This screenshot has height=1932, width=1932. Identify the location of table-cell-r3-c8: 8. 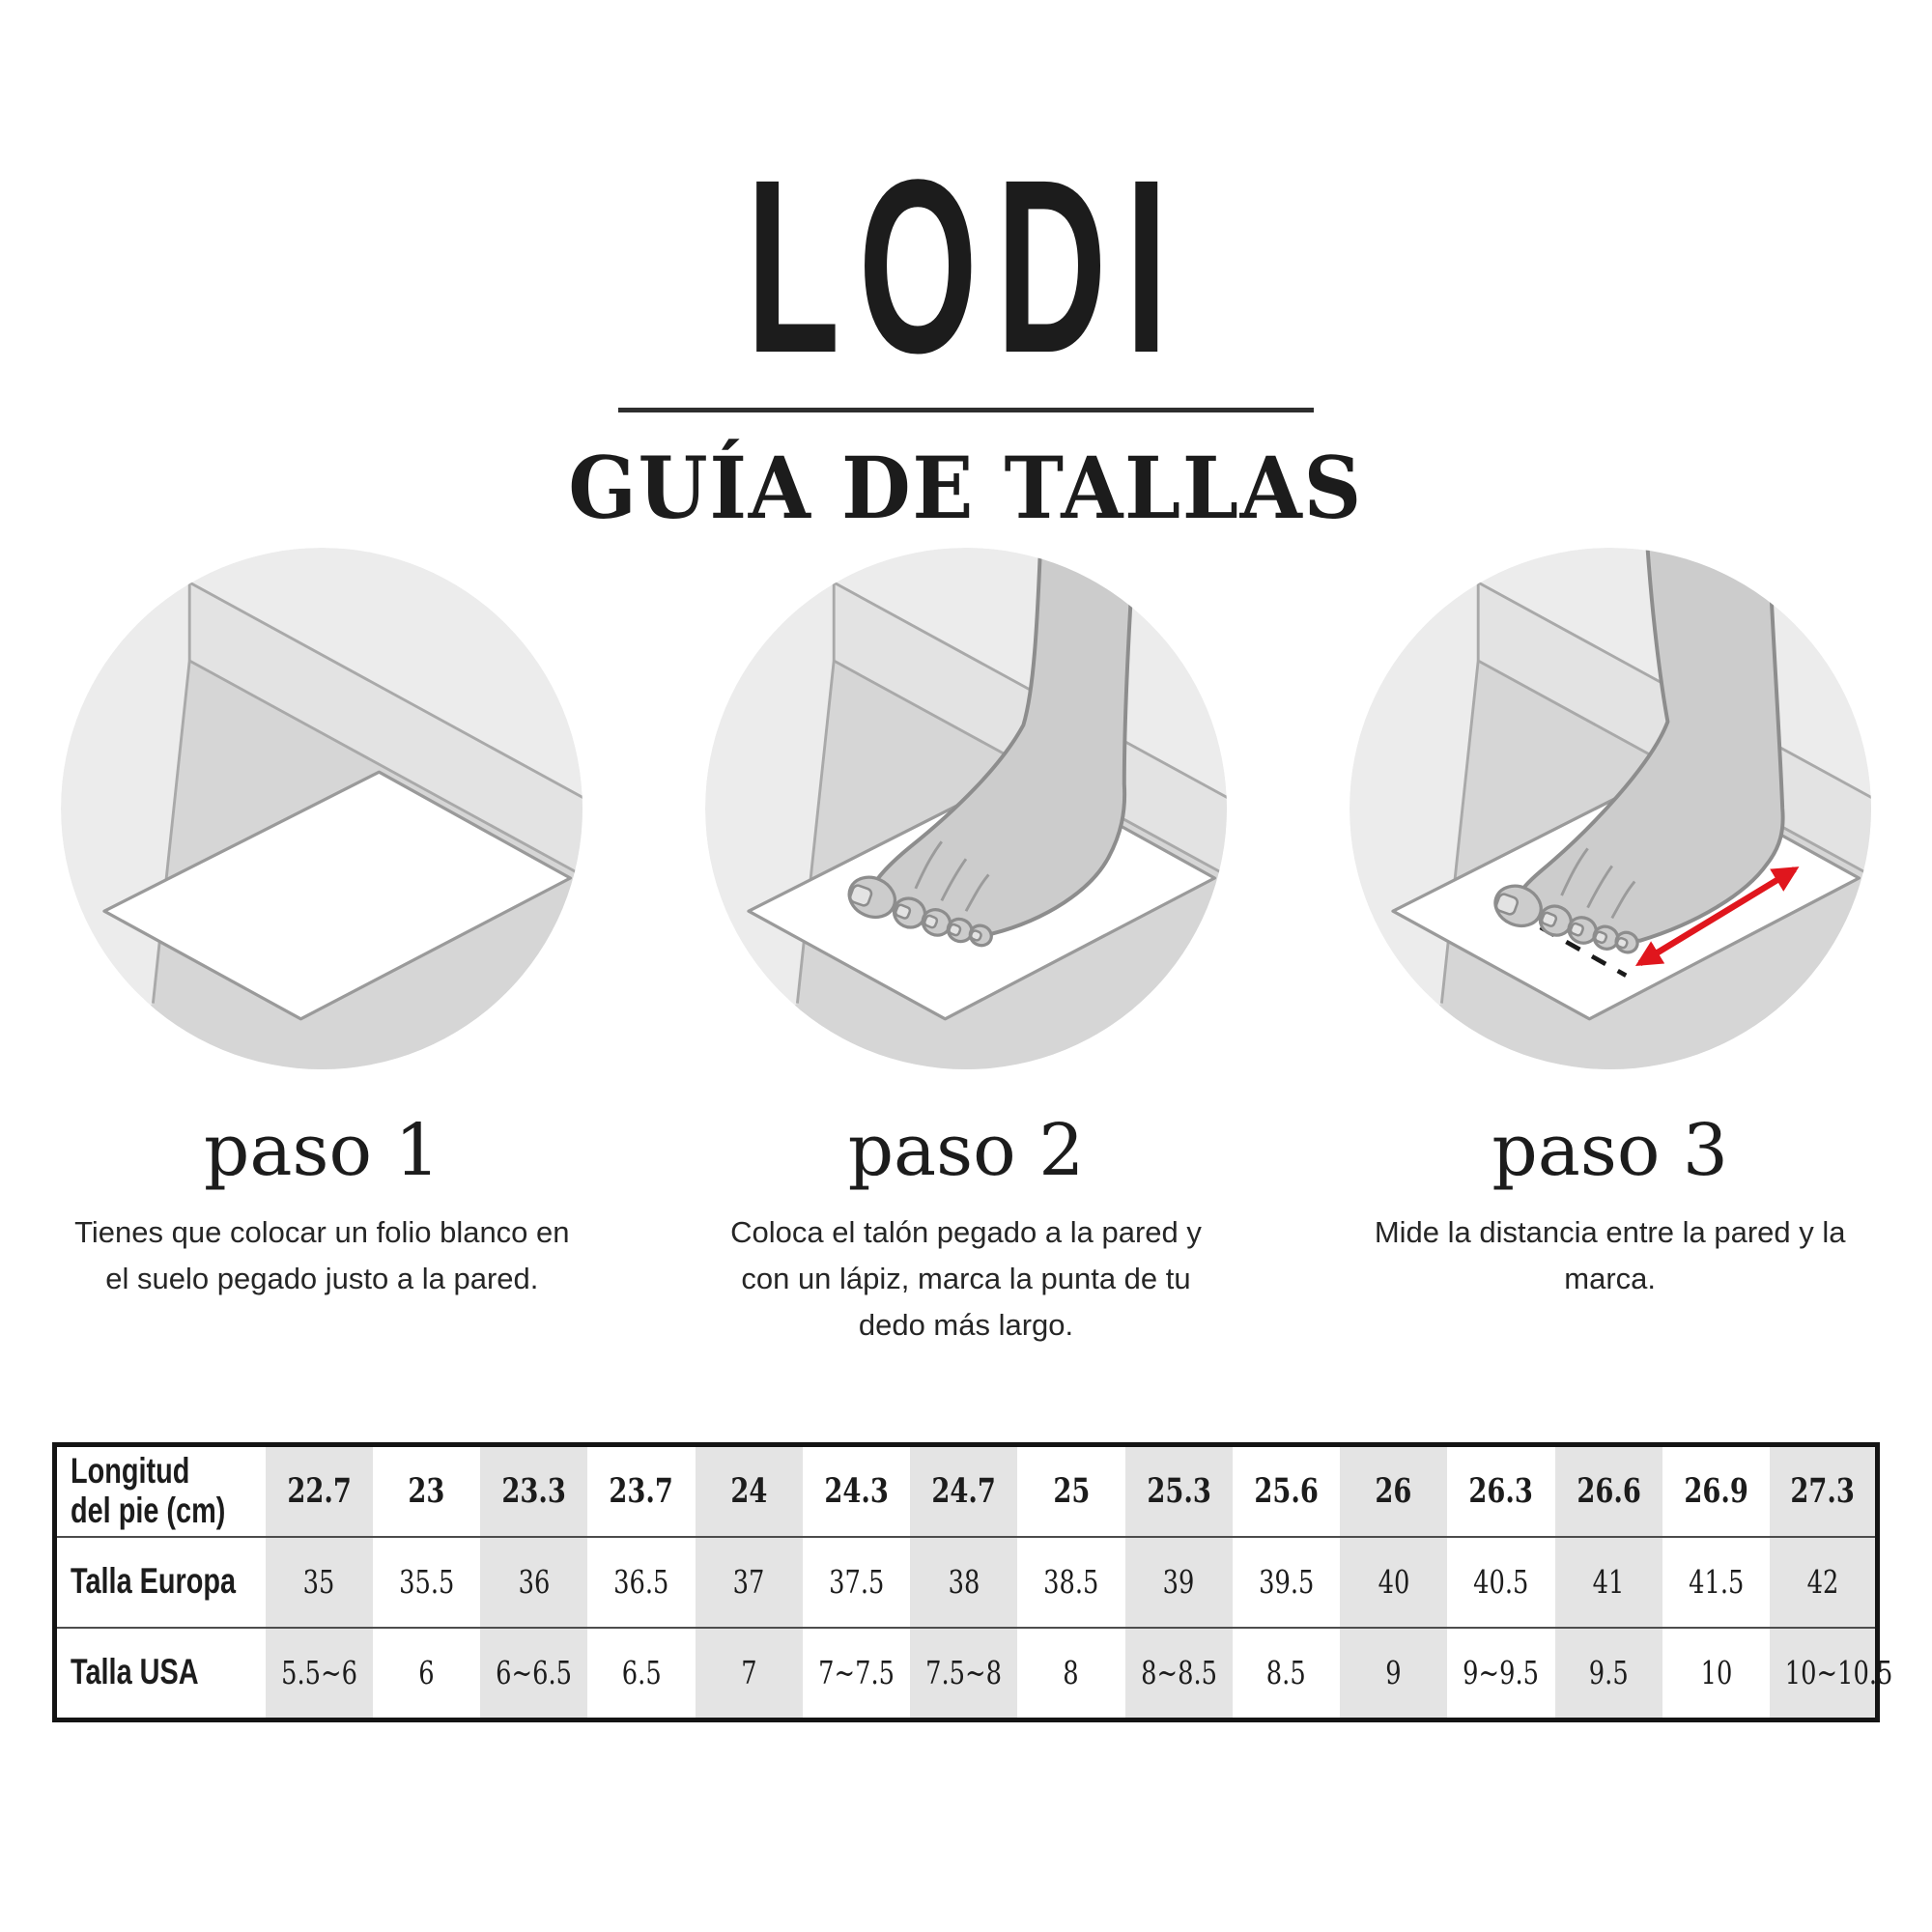
(1071, 1673).